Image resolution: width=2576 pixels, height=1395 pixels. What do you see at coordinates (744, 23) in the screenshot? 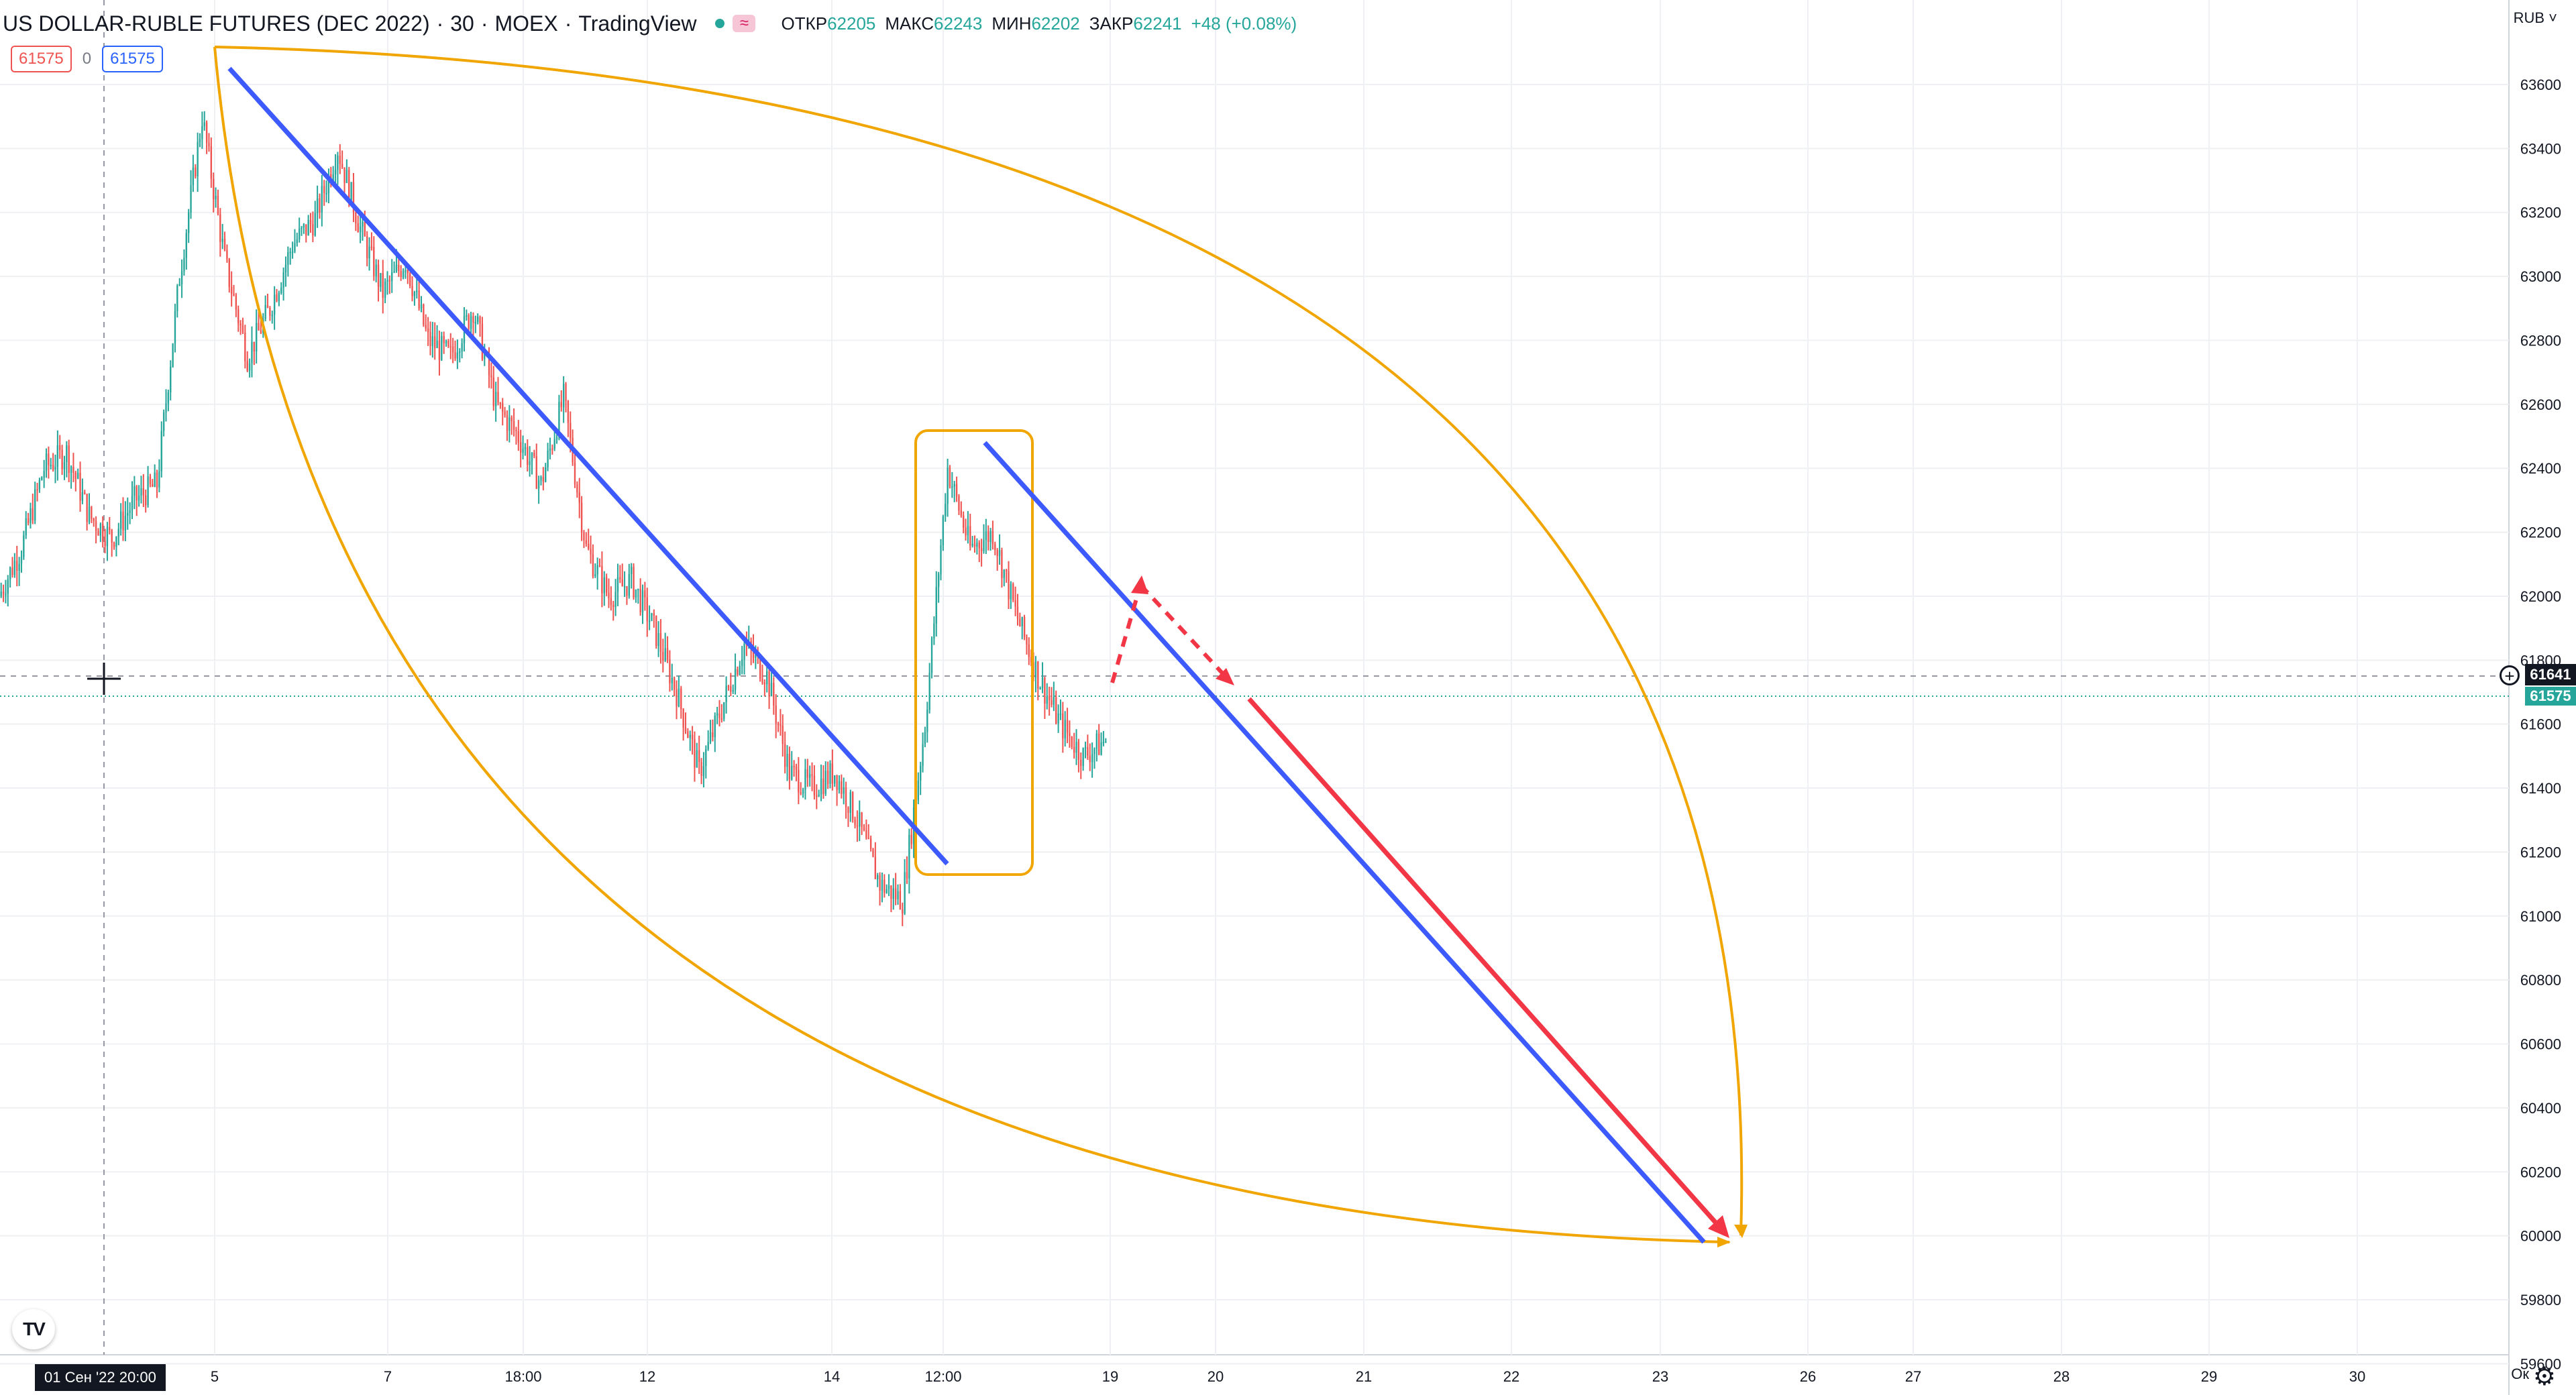
I see `bars-toggle-icon: ≈` at bounding box center [744, 23].